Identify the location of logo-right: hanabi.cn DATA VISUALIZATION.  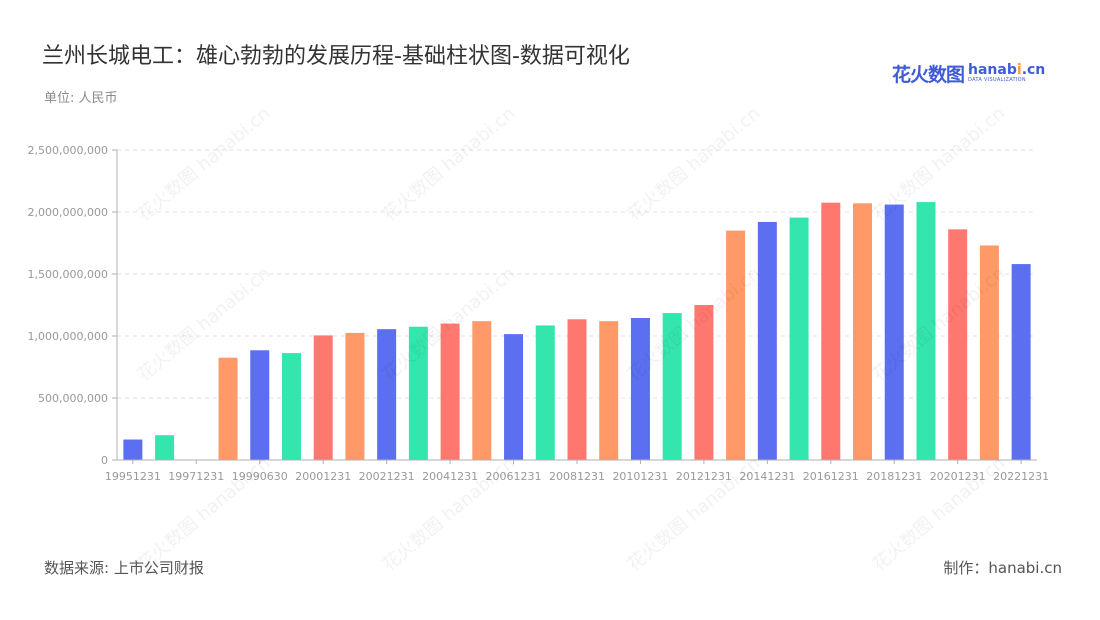
(1006, 73).